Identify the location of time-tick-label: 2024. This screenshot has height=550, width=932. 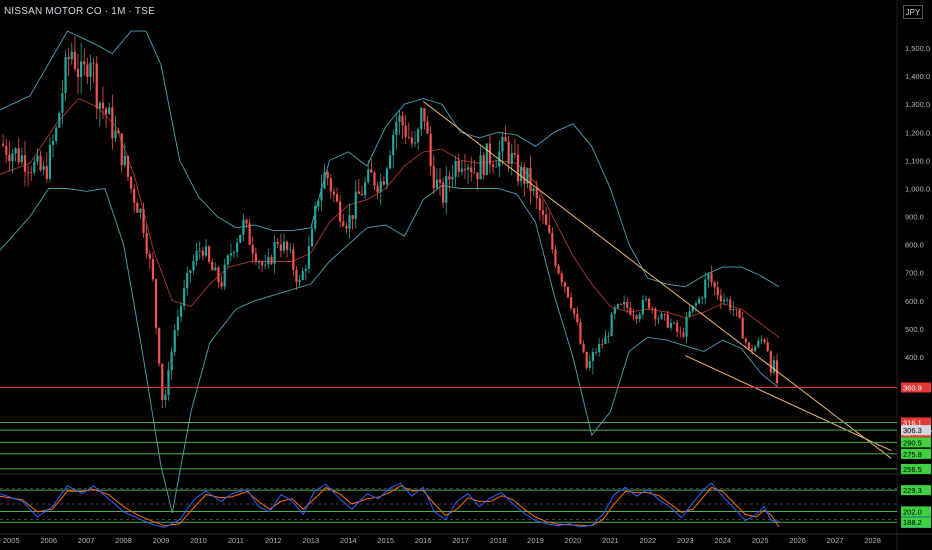
(722, 540).